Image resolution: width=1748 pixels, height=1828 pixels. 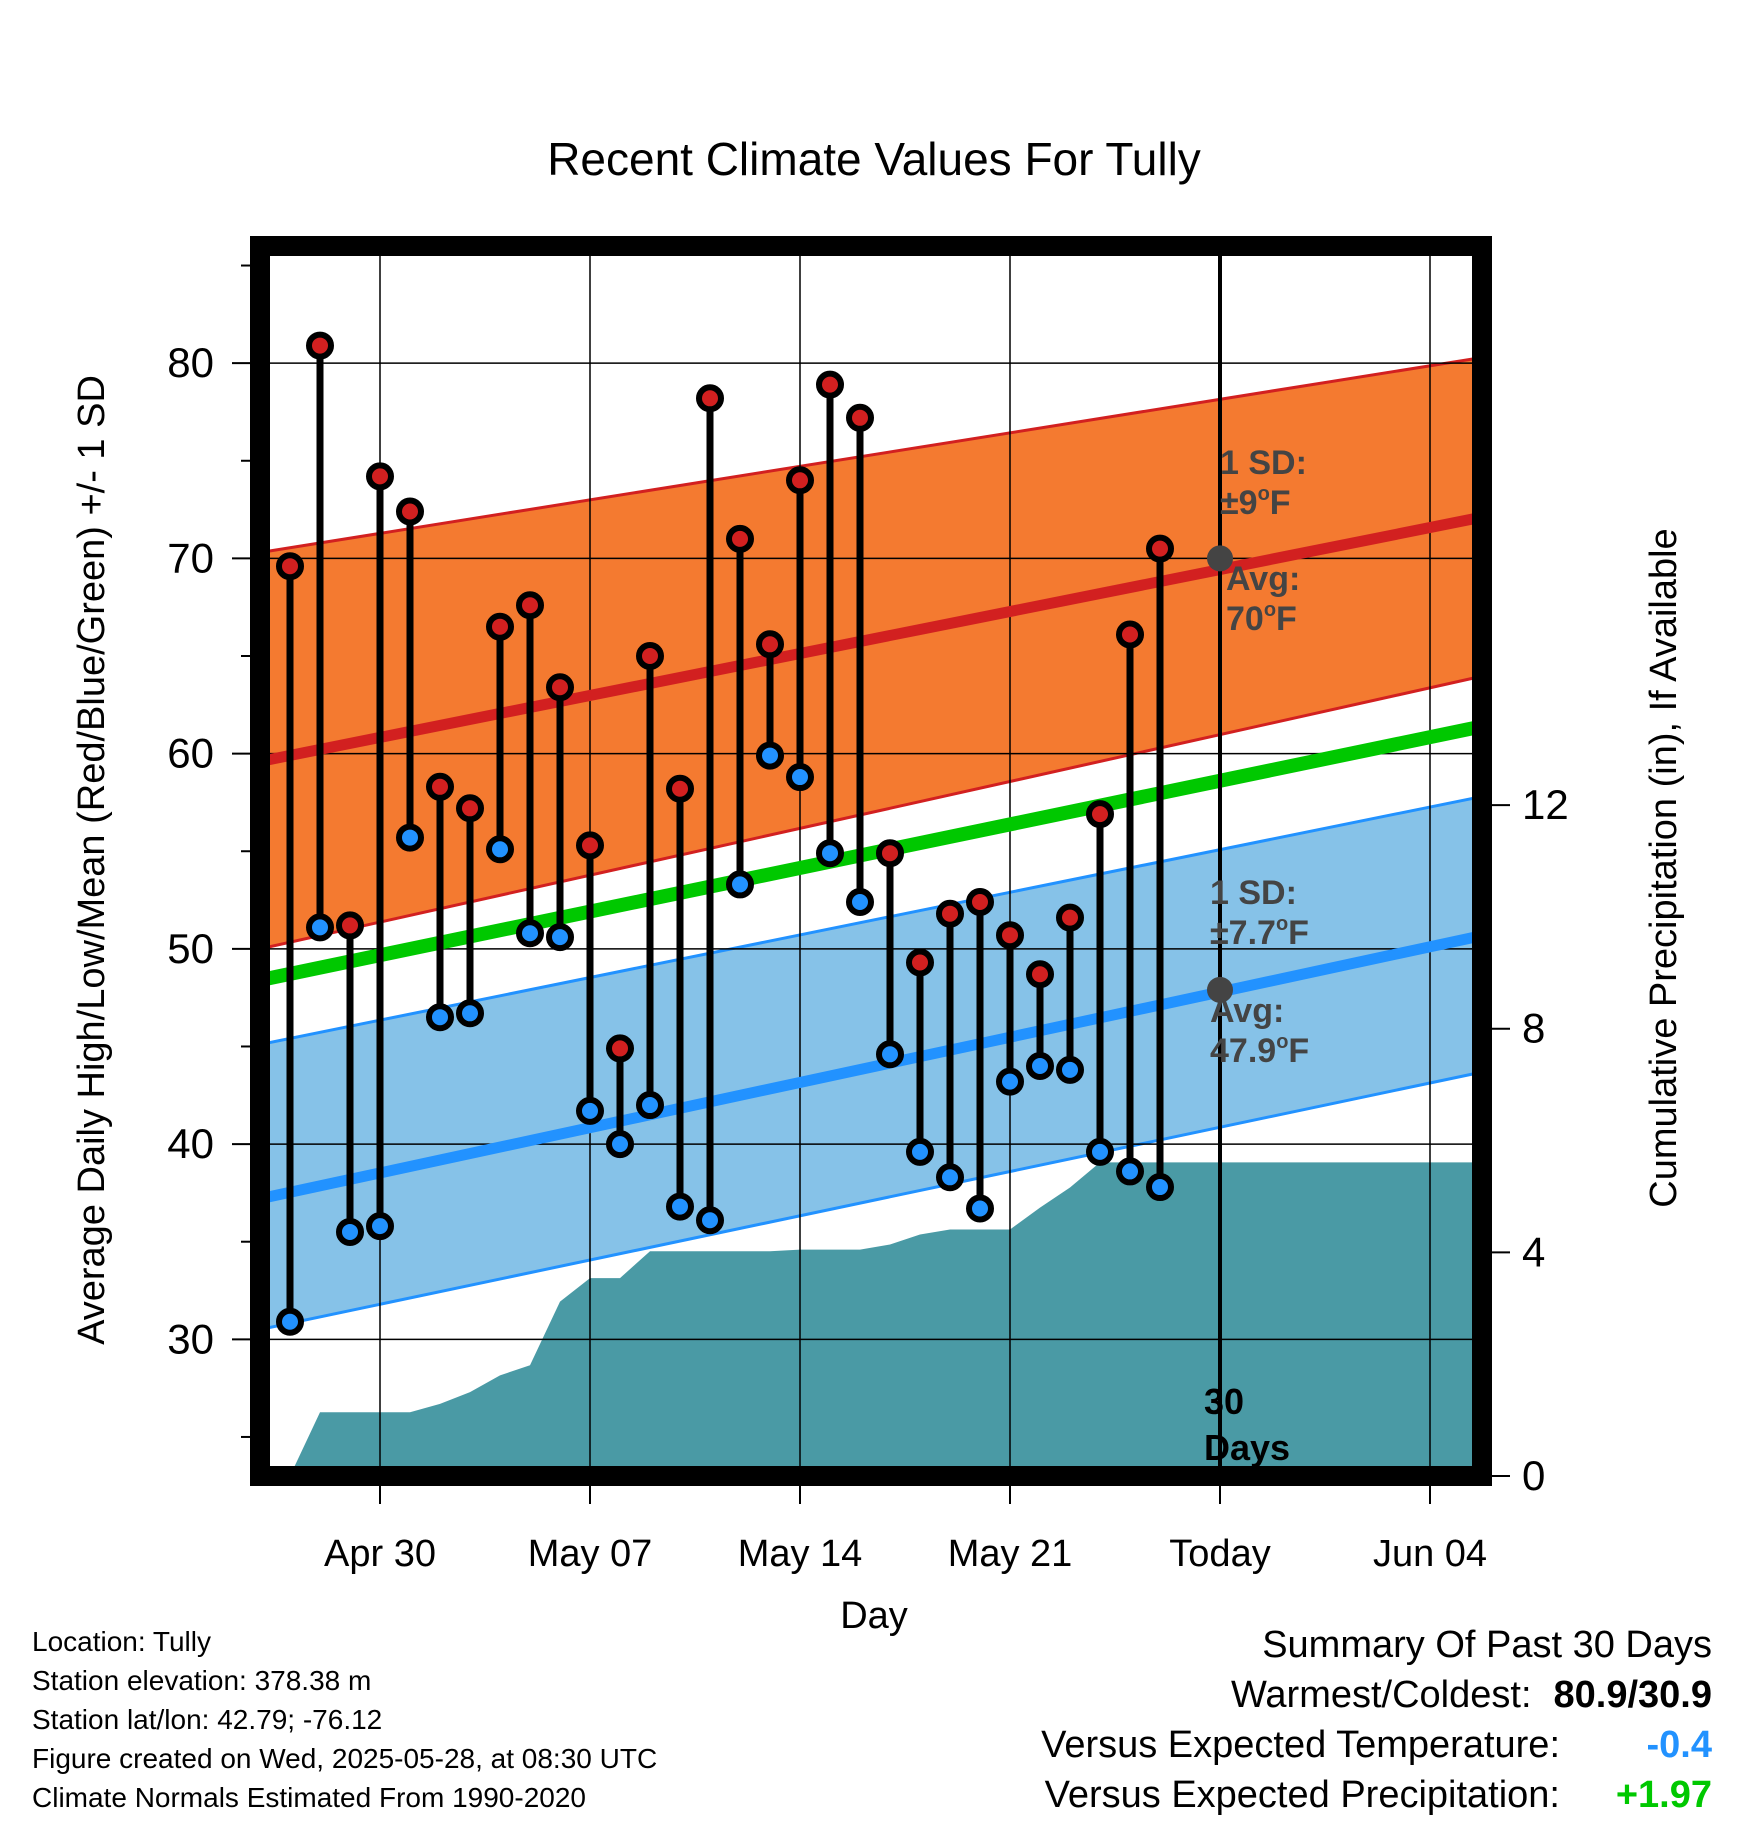 What do you see at coordinates (1430, 1554) in the screenshot?
I see `x-tick-label: Jun 04` at bounding box center [1430, 1554].